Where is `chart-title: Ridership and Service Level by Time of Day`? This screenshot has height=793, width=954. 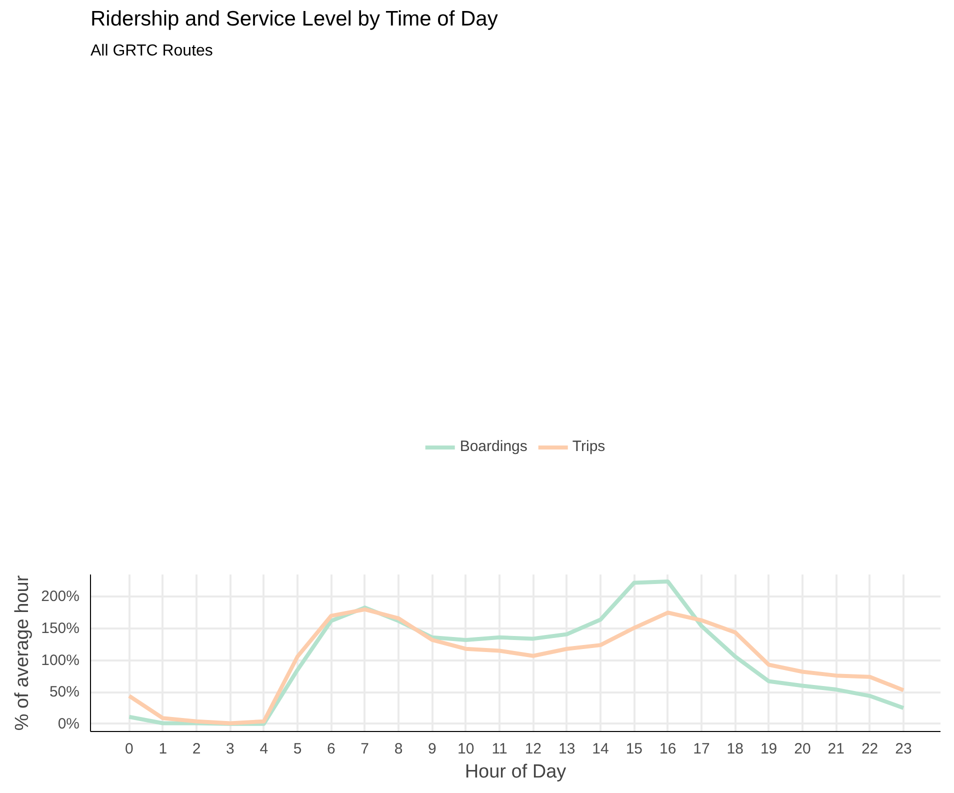 chart-title: Ridership and Service Level by Time of Day is located at coordinates (294, 19).